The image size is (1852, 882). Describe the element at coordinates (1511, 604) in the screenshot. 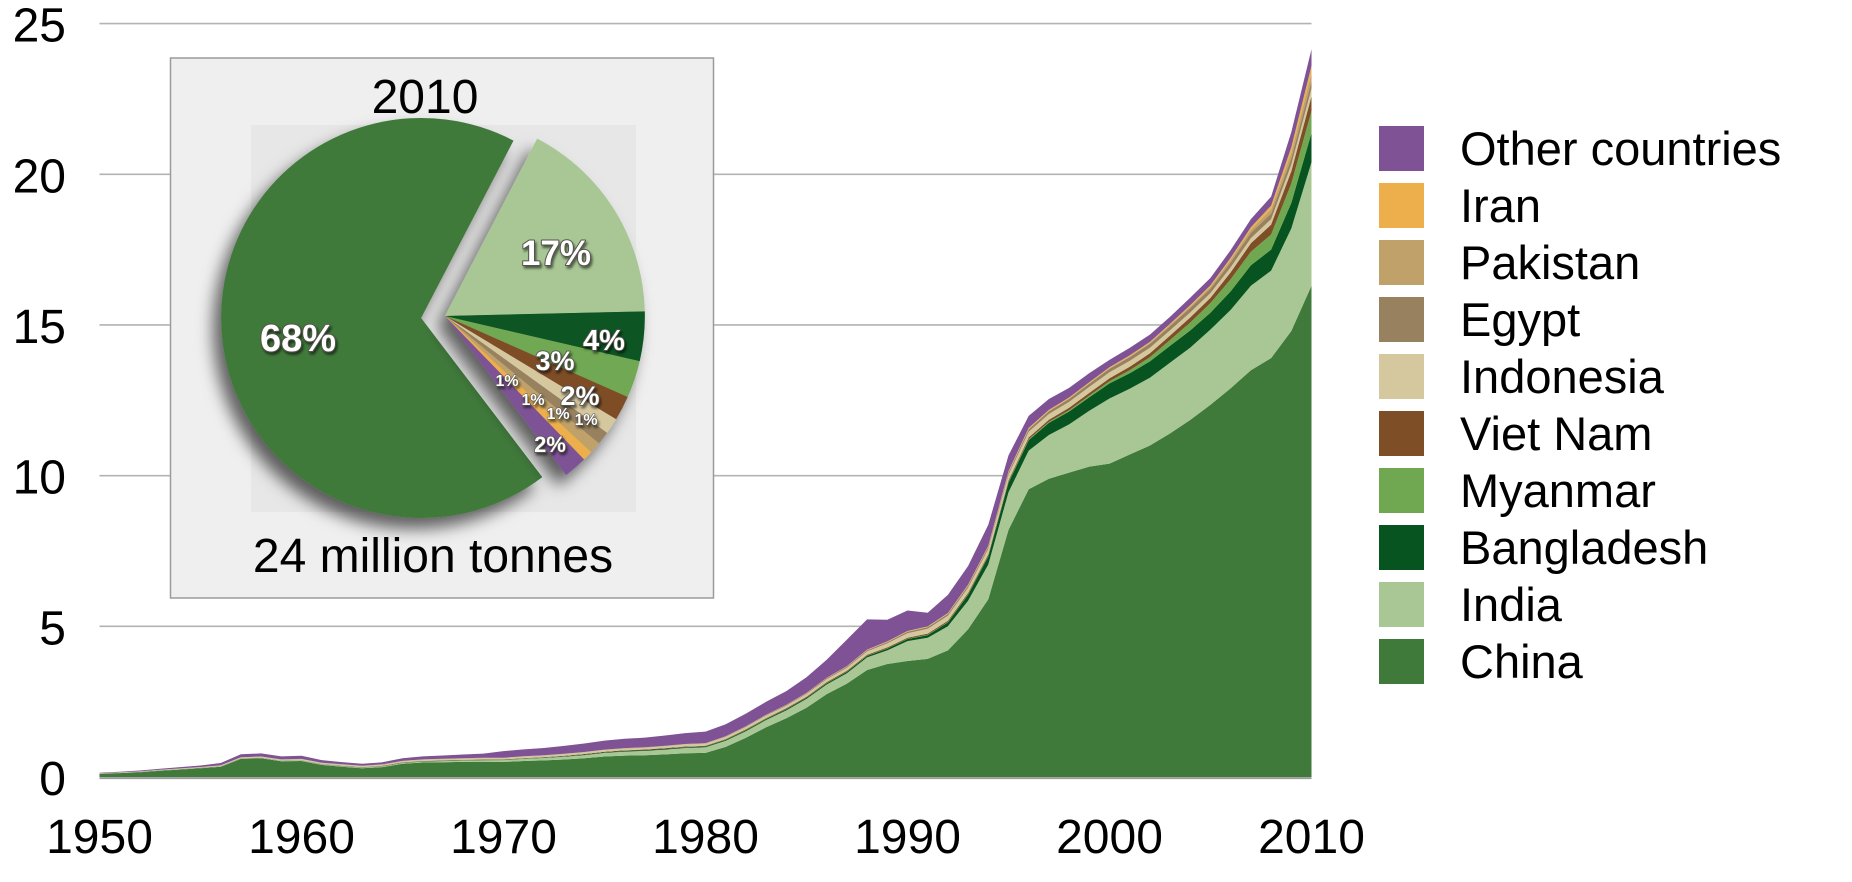

I see `legend-label-india: India` at that location.